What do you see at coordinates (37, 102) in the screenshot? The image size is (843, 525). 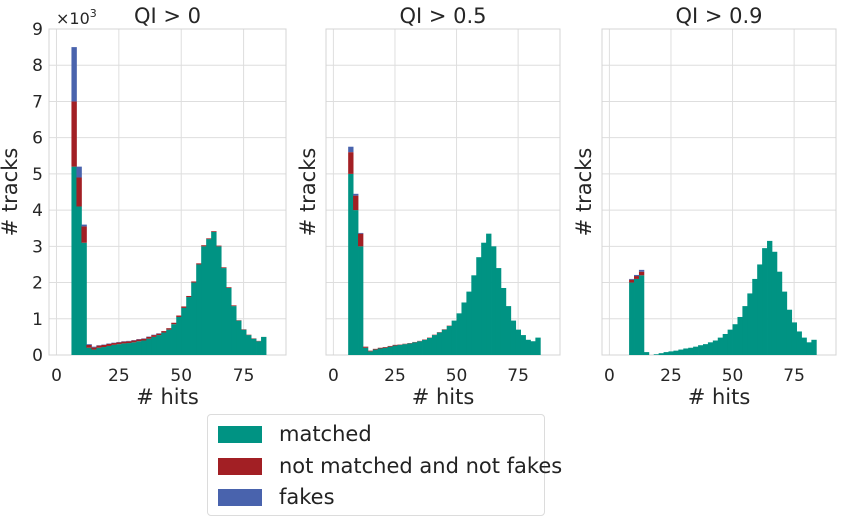 I see `y-tick-label: 7` at bounding box center [37, 102].